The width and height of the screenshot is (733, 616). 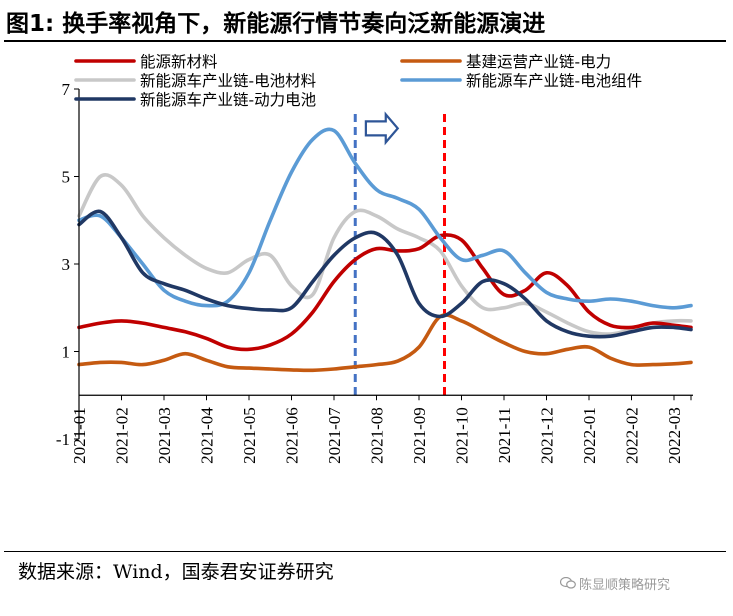 I want to click on y-tick-label: 5, so click(x=66, y=177).